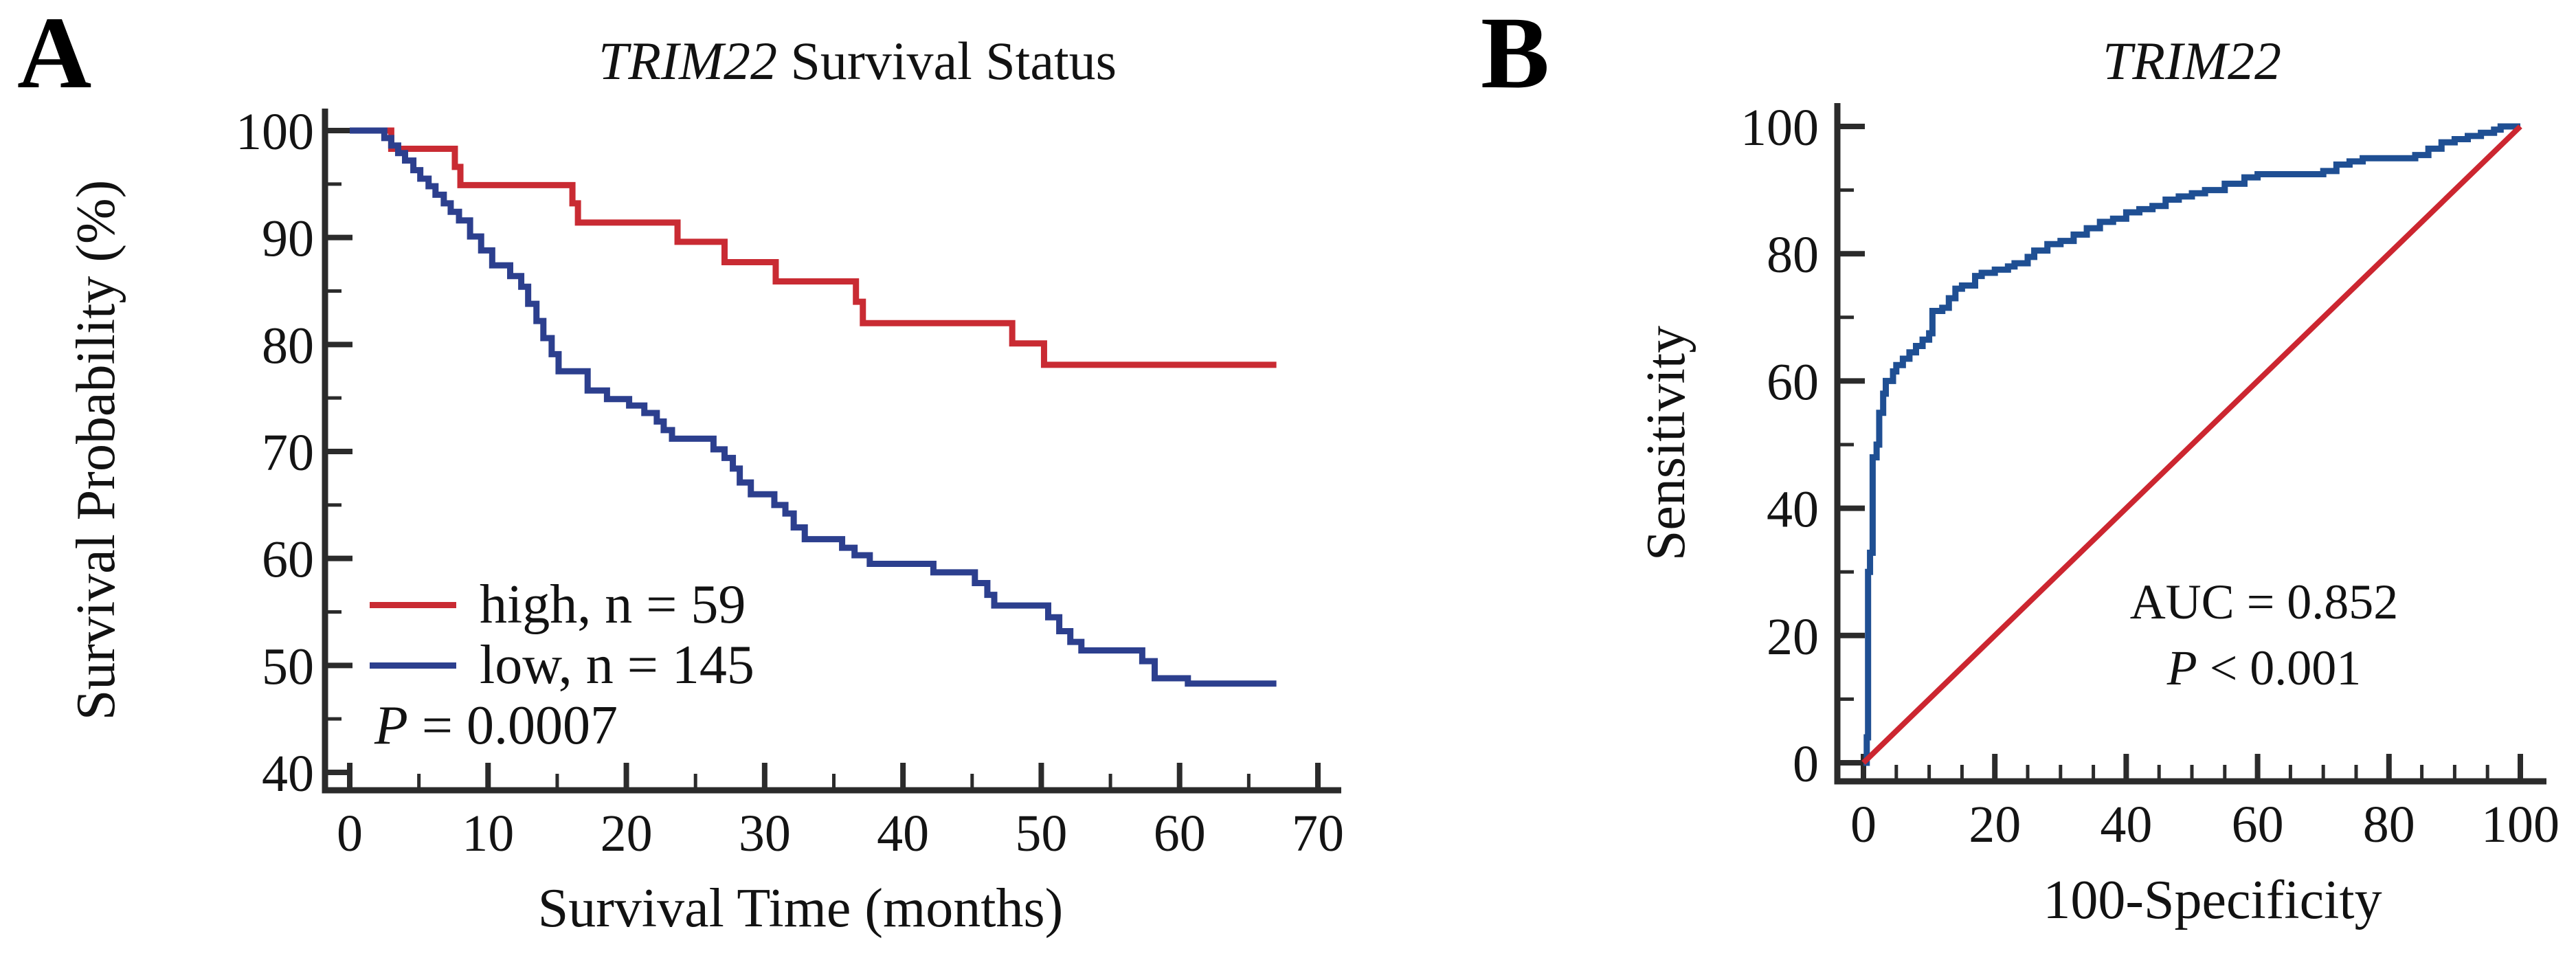 The height and width of the screenshot is (960, 2576). Describe the element at coordinates (1793, 637) in the screenshot. I see `y-tick-label: 20` at that location.